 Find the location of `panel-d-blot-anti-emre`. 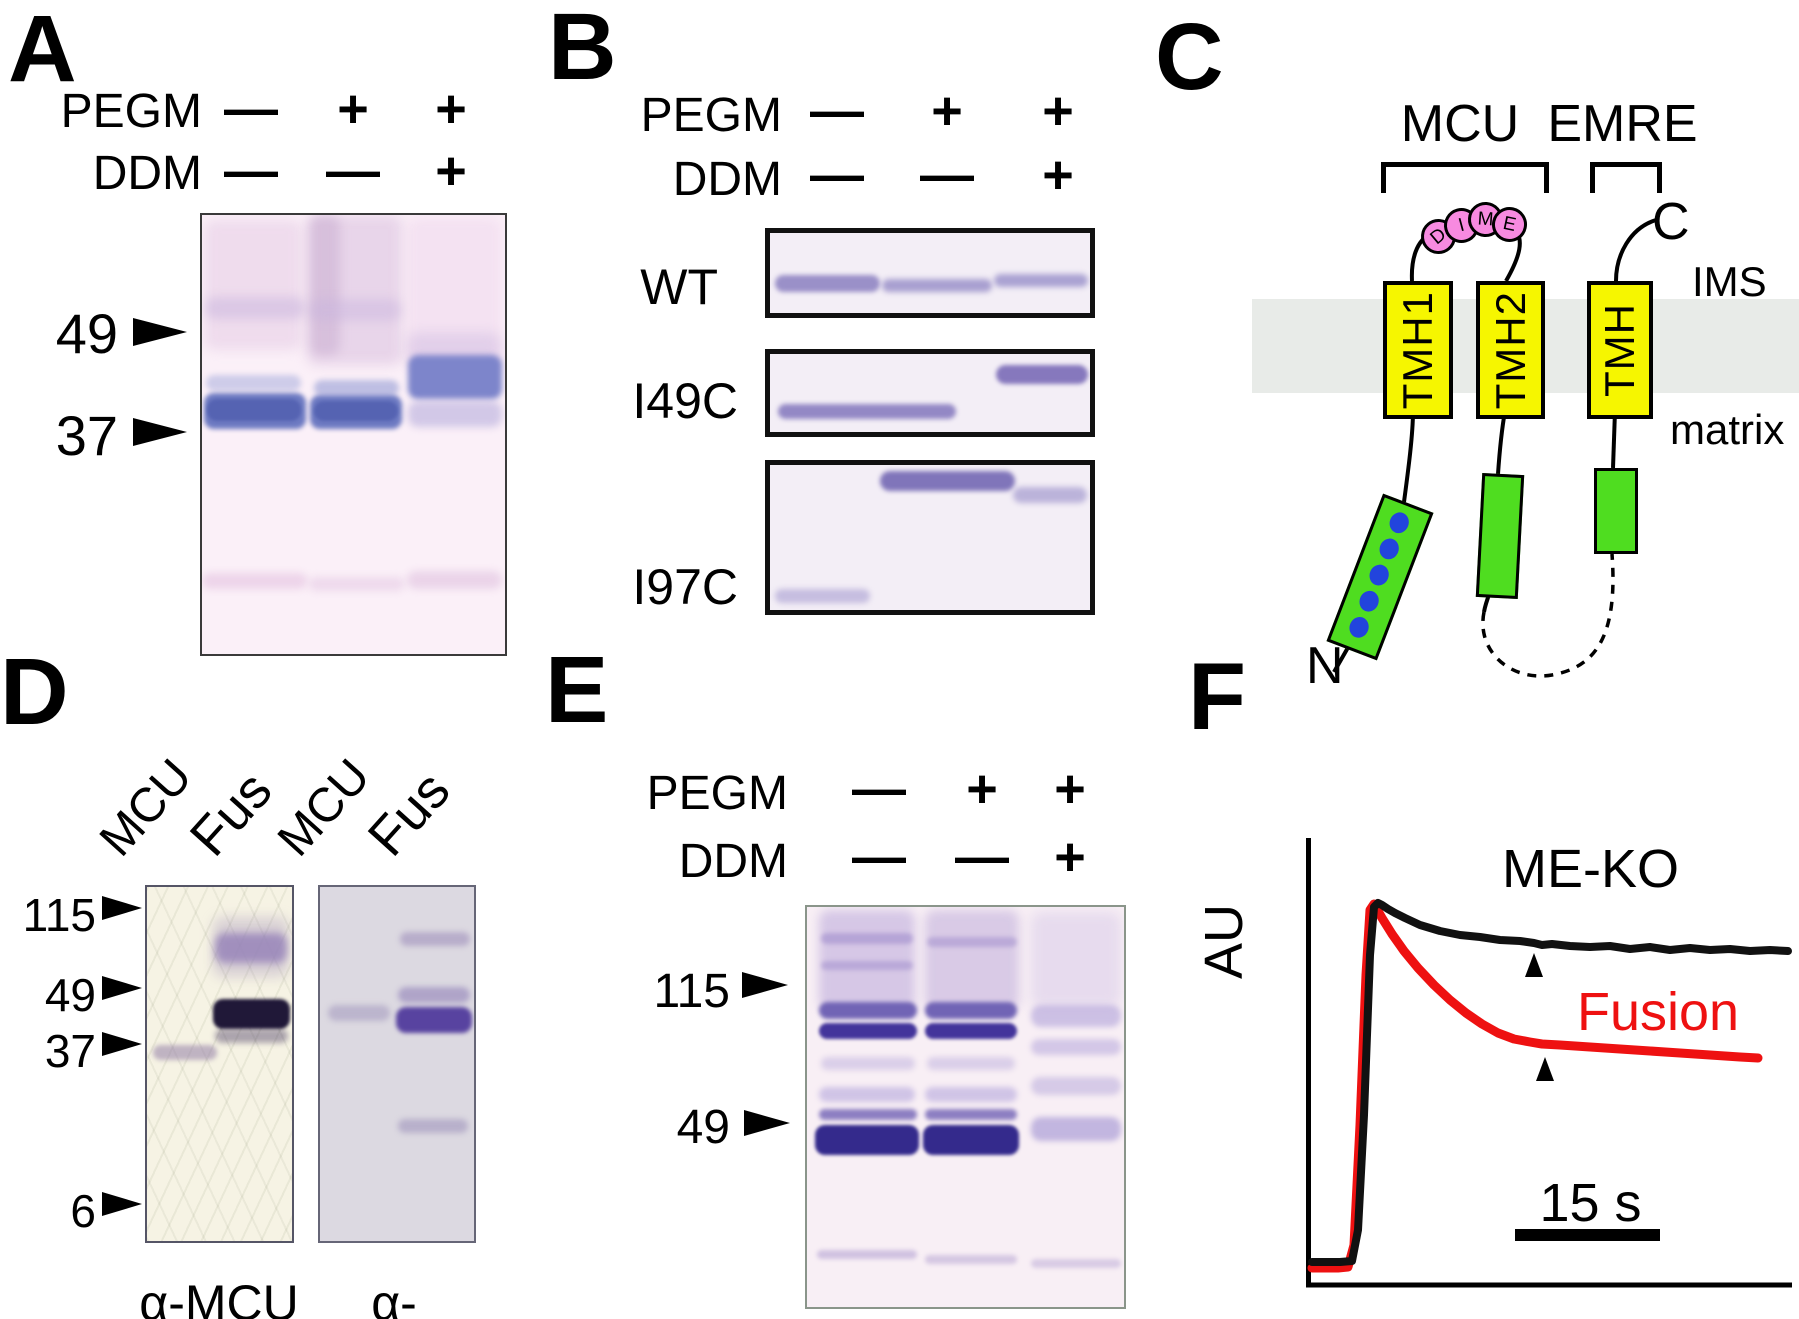

panel-d-blot-anti-emre is located at coordinates (397, 1064).